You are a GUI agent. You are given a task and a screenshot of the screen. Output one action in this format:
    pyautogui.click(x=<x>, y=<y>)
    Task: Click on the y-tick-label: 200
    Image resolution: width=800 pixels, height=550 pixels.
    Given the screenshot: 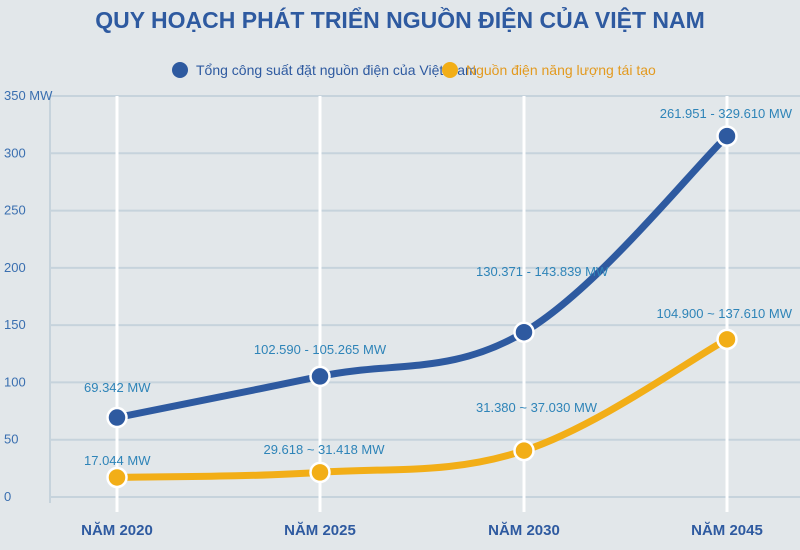 What is the action you would take?
    pyautogui.click(x=15, y=267)
    